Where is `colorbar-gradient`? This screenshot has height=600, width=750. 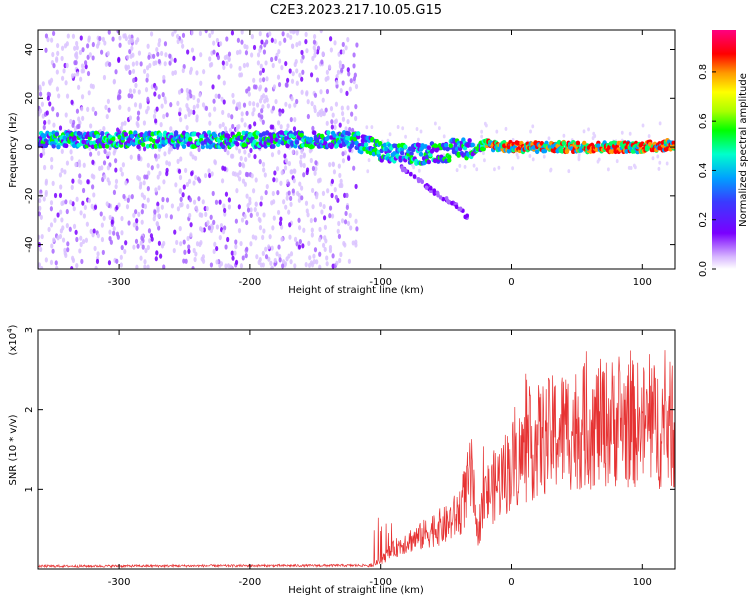 colorbar-gradient is located at coordinates (724, 149).